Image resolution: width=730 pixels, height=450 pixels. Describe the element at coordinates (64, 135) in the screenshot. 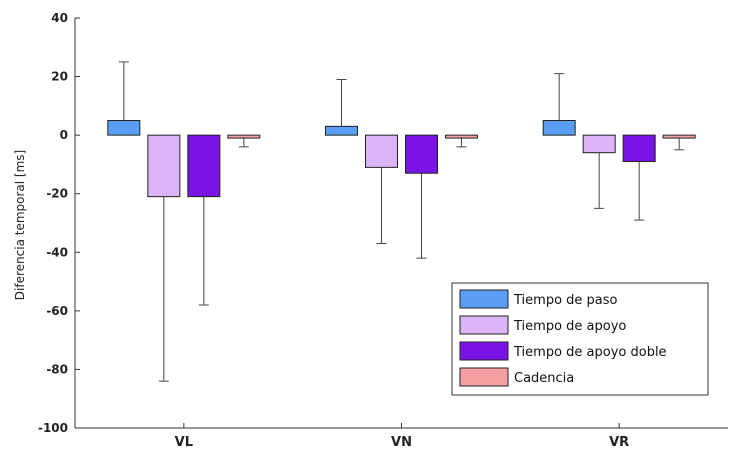

I see `y-tick-label: 0` at that location.